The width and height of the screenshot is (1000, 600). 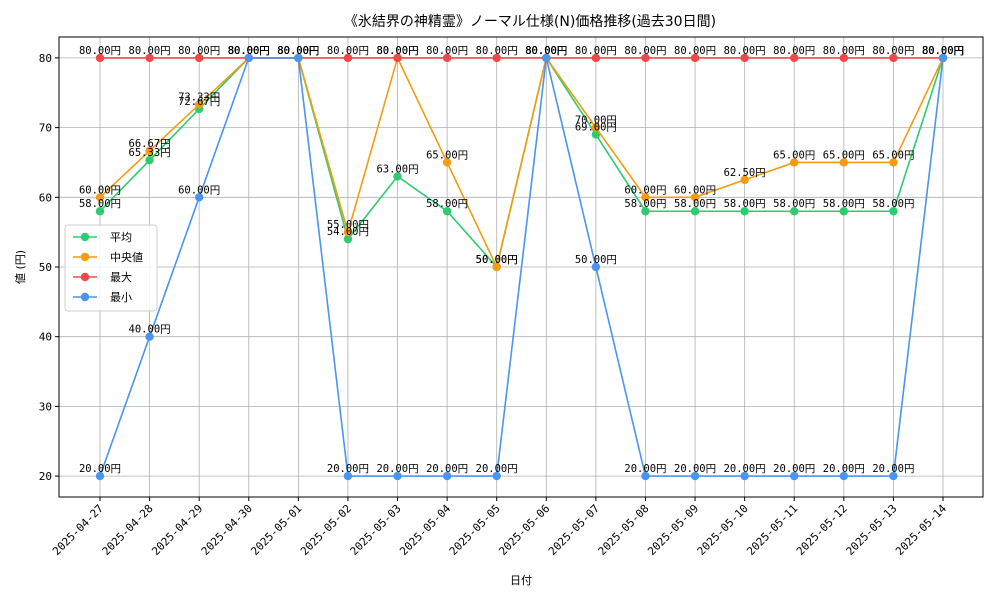 What do you see at coordinates (530, 22) in the screenshot?
I see `chart-title: 《氷結界の神精霊》ノーマル仕様(N)価格推移(過去30日間)` at bounding box center [530, 22].